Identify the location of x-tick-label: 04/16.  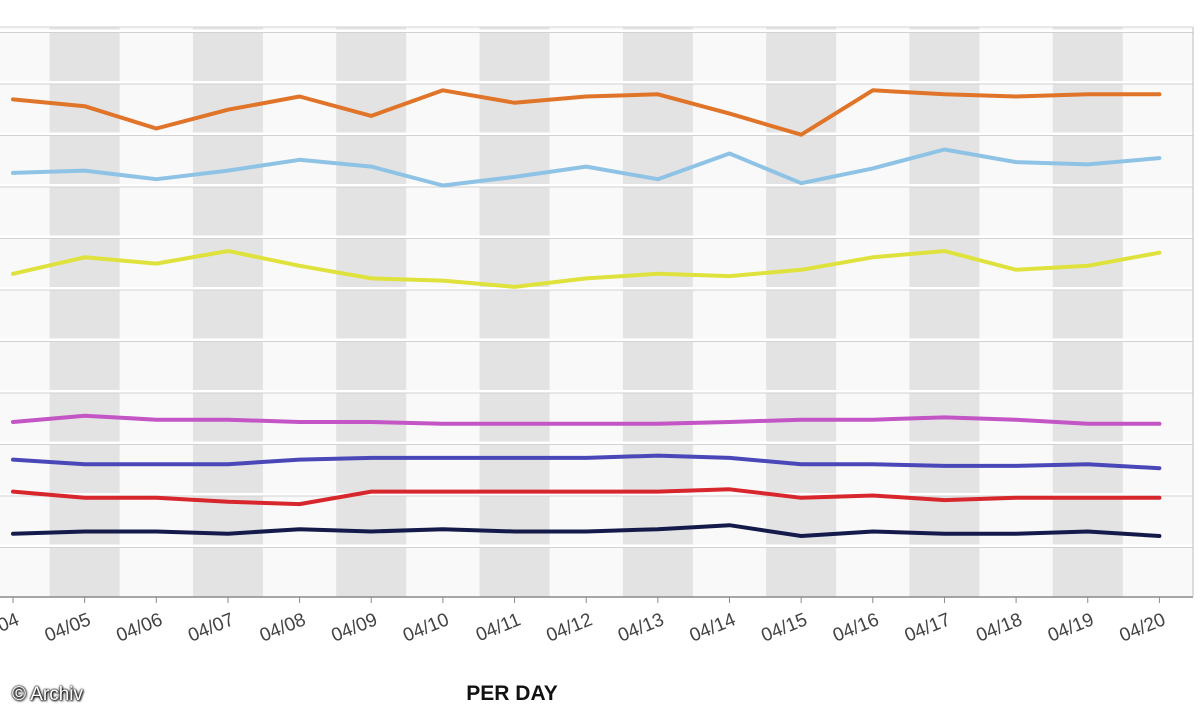
(856, 627).